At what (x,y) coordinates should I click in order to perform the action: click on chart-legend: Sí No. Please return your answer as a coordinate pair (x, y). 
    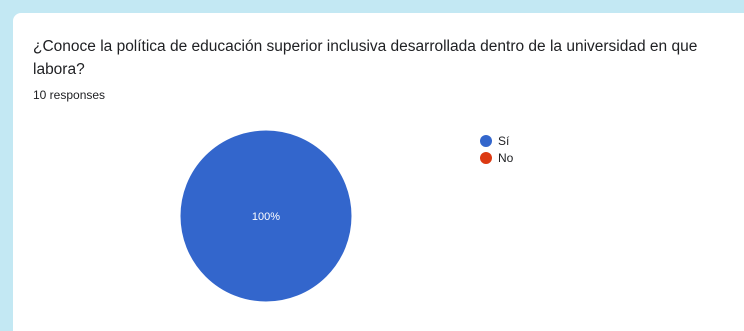
    Looking at the image, I should click on (496, 149).